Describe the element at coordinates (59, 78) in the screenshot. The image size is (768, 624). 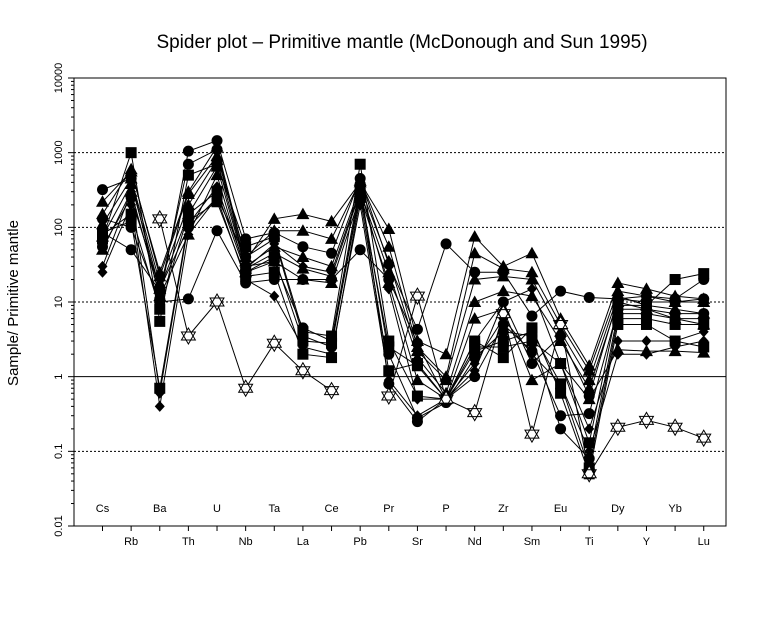
I see `y-tick-label: 10000` at that location.